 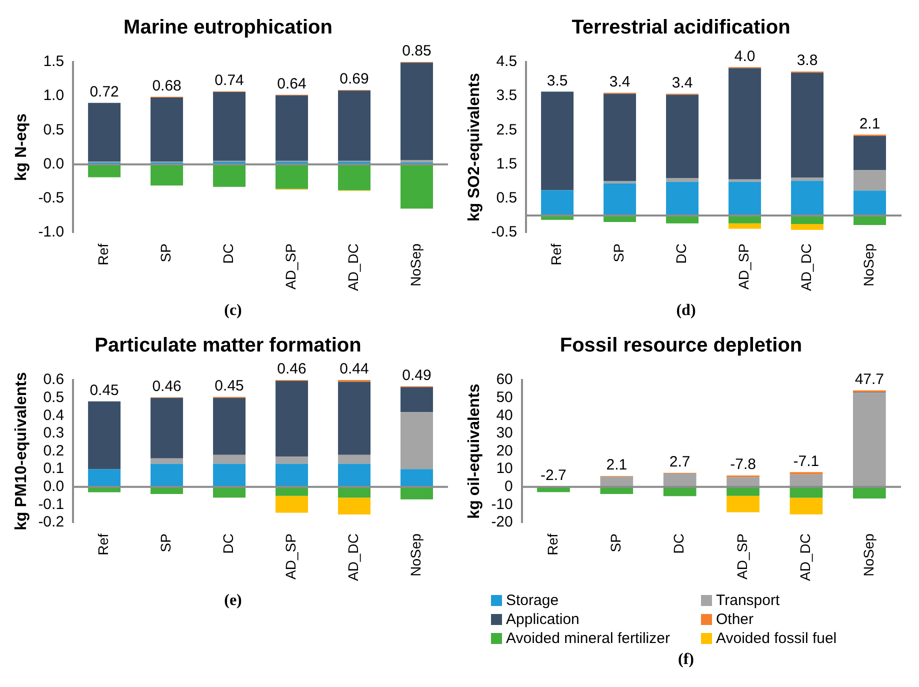 What do you see at coordinates (502, 522) in the screenshot?
I see `y-tick-label: -20` at bounding box center [502, 522].